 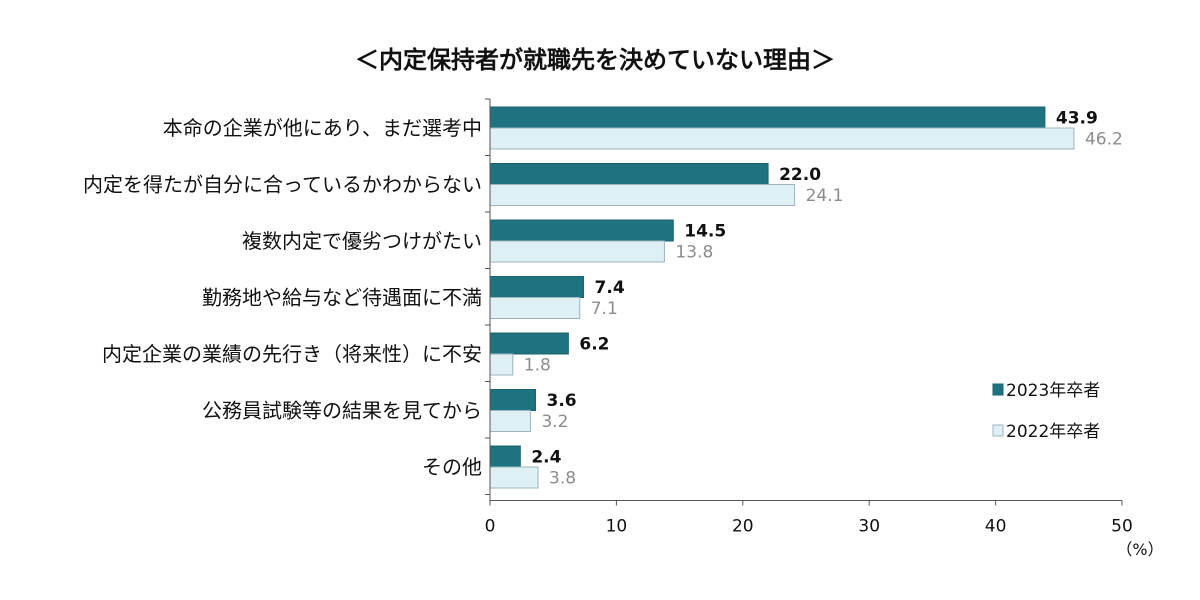 What do you see at coordinates (292, 354) in the screenshot?
I see `category-label: 内定企業の業績の先行き（将来性）に不安` at bounding box center [292, 354].